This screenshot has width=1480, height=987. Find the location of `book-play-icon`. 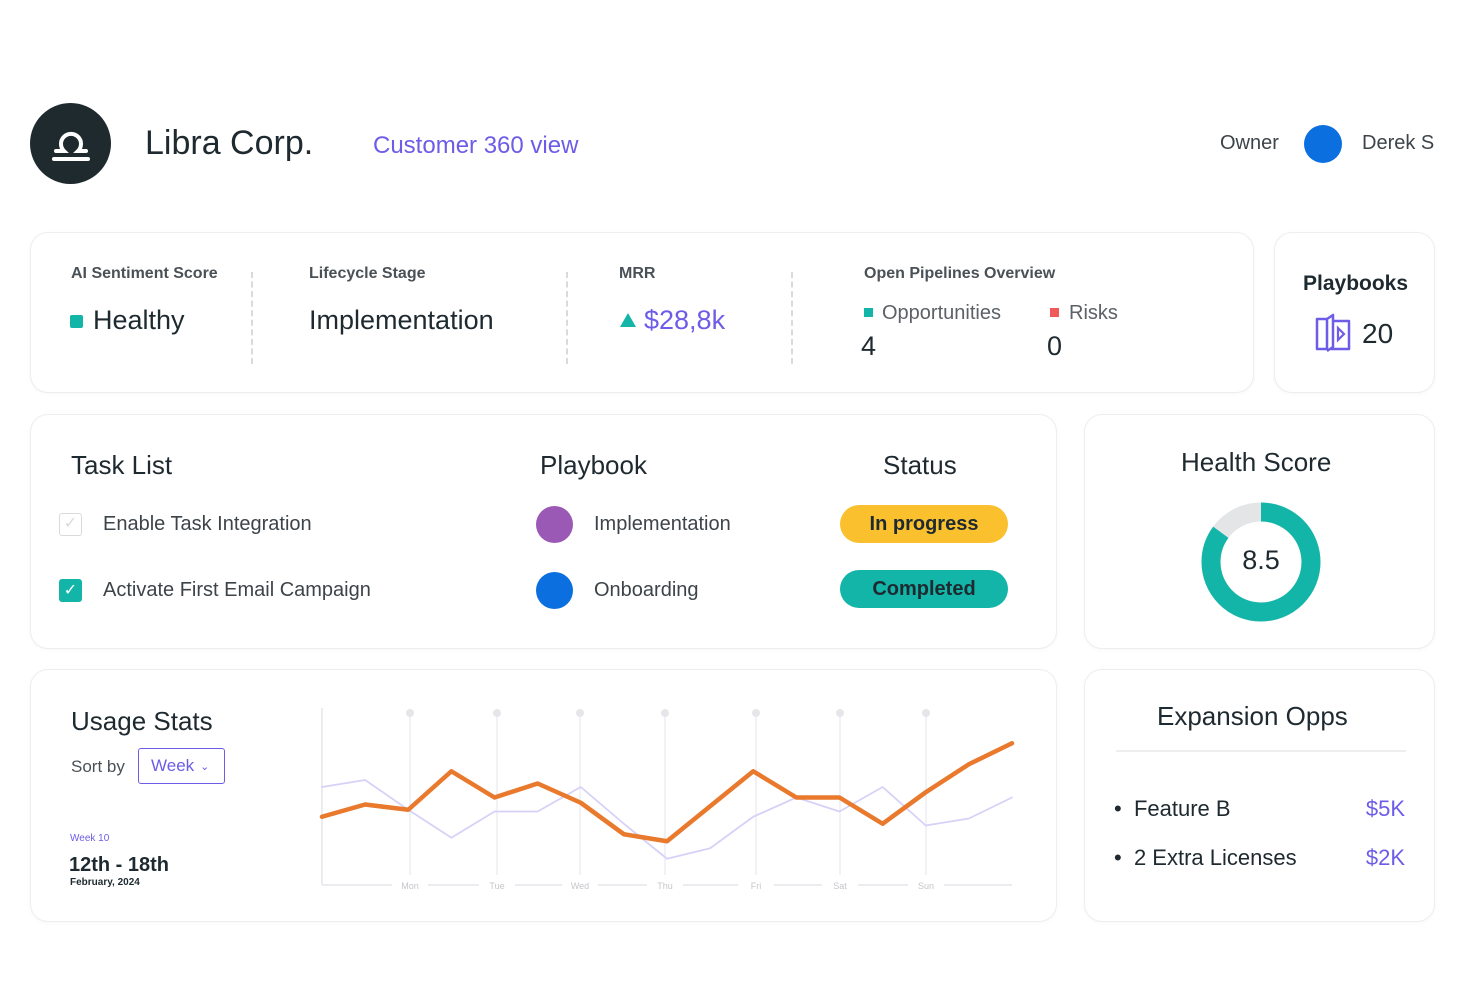

book-play-icon is located at coordinates (1333, 333).